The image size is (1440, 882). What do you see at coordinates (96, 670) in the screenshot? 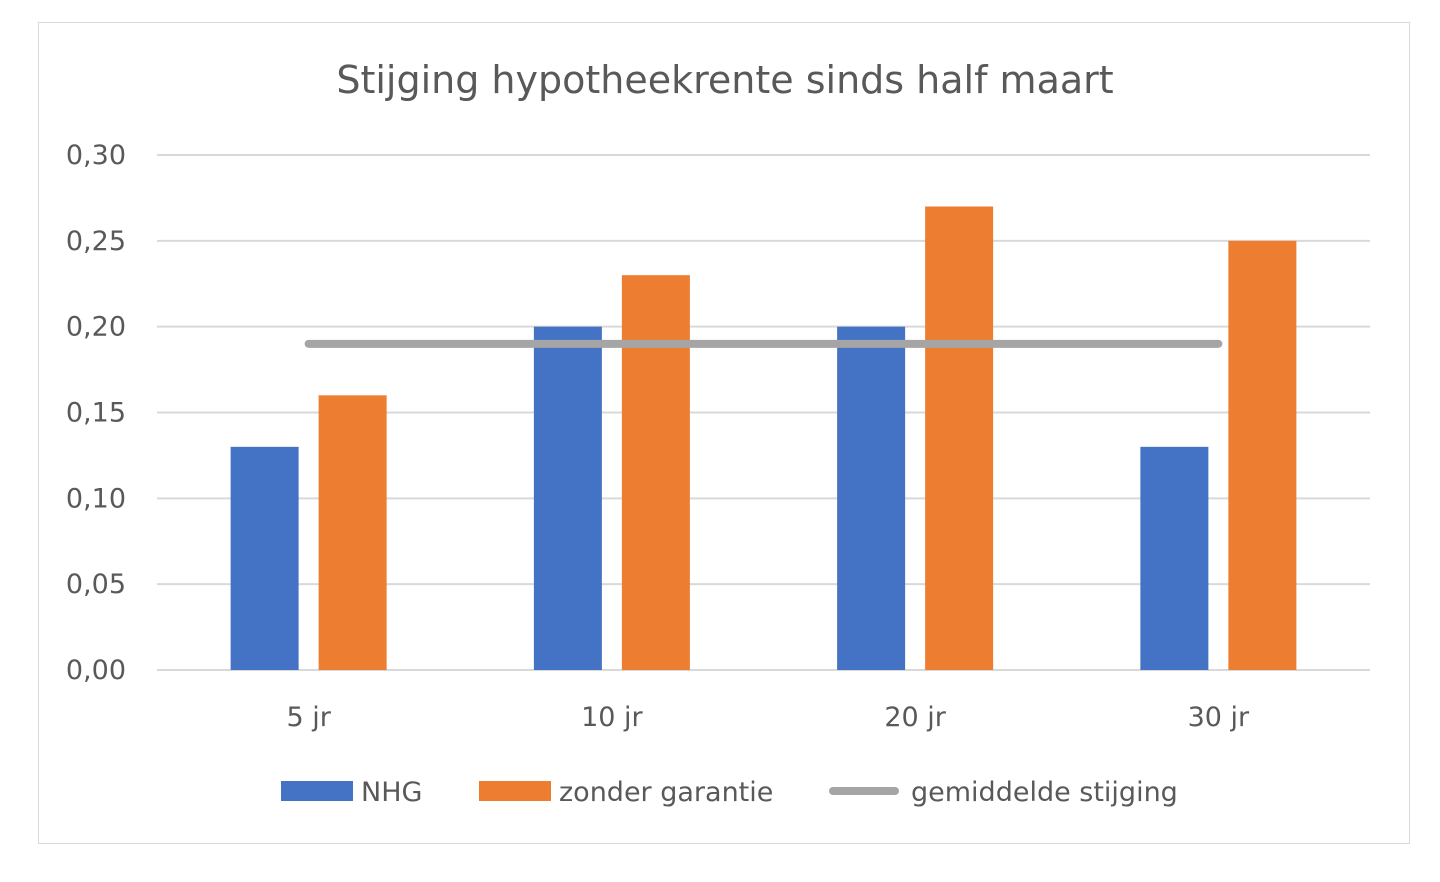
I see `y-tick-label: 0,00` at bounding box center [96, 670].